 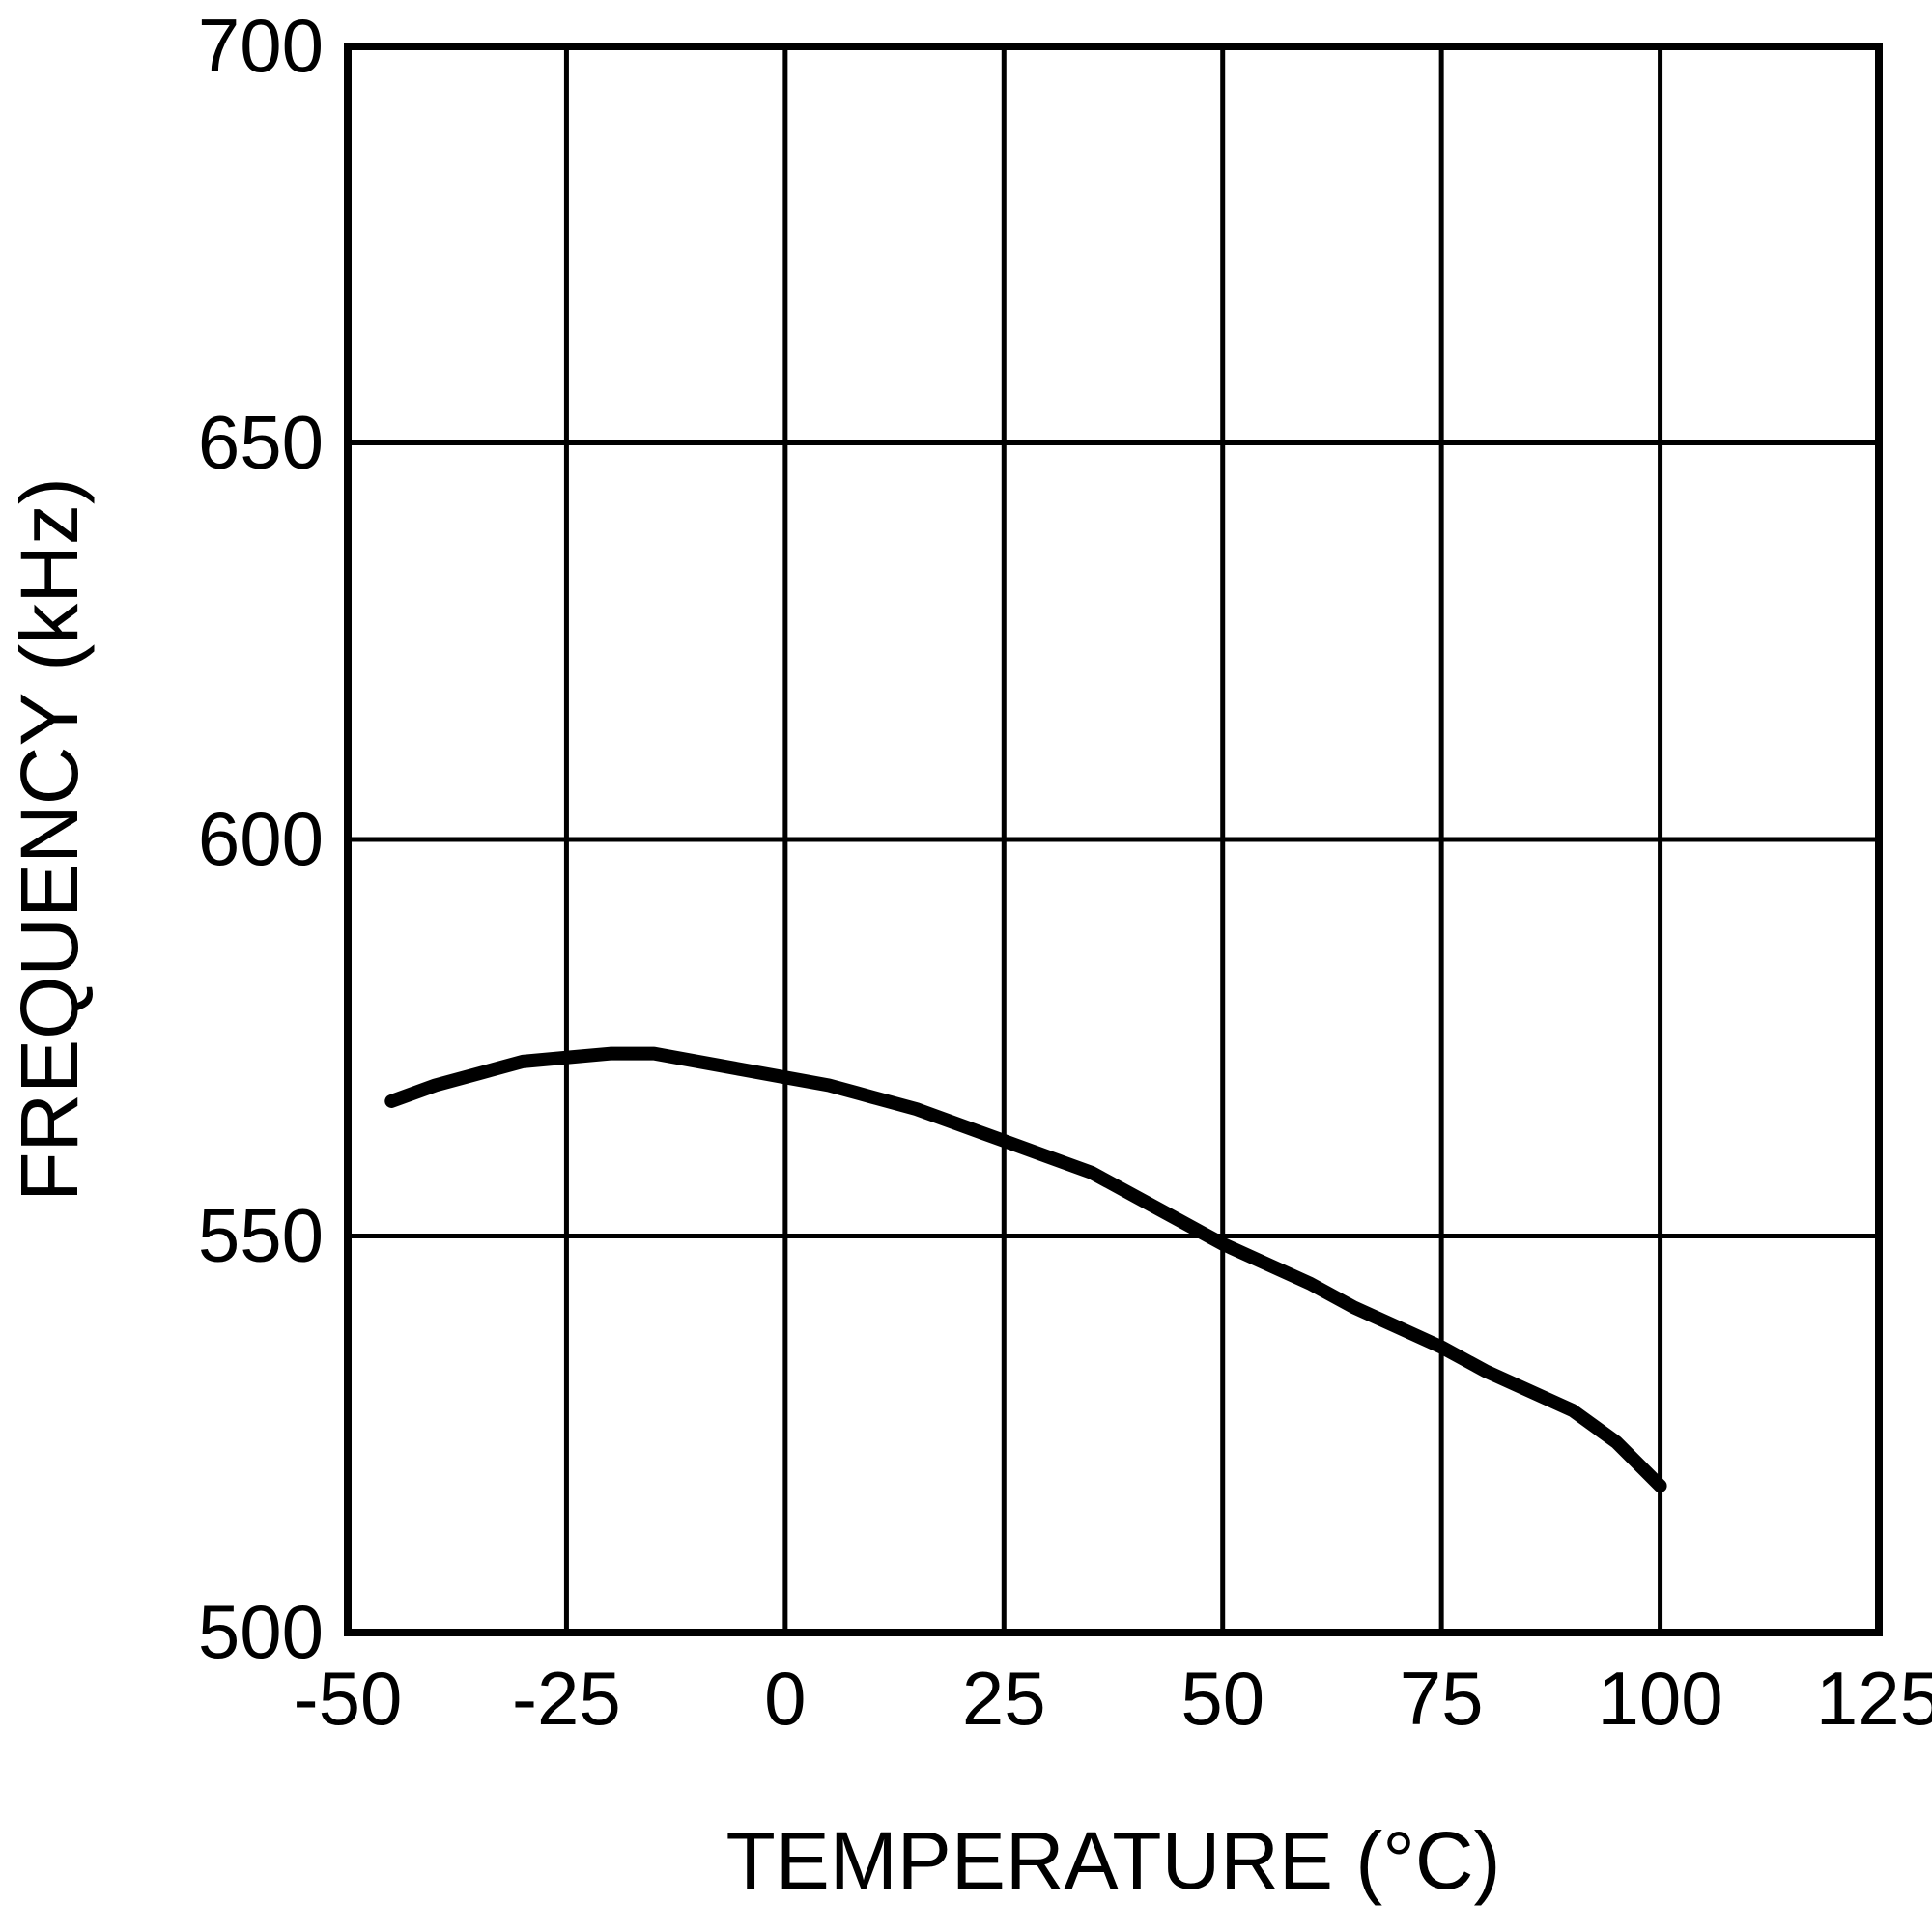 What do you see at coordinates (49, 839) in the screenshot?
I see `y-axis-label: FREQUENCY (kHz)` at bounding box center [49, 839].